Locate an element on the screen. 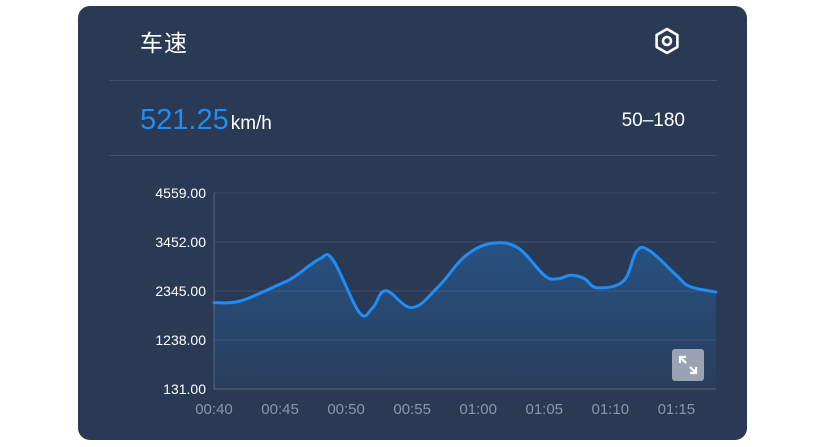 Image resolution: width=825 pixels, height=447 pixels. speed-line is located at coordinates (465, 279).